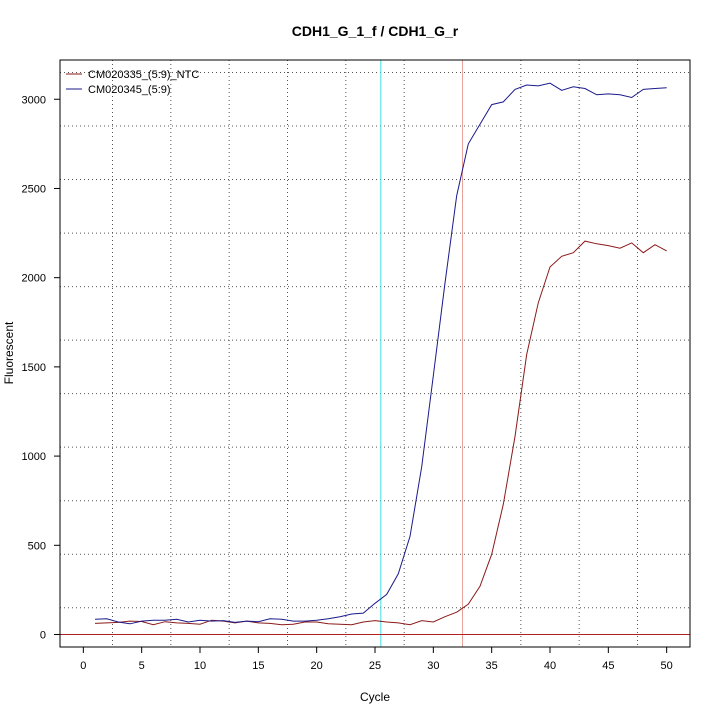 This screenshot has width=720, height=720. I want to click on x-tick-label: 25, so click(375, 666).